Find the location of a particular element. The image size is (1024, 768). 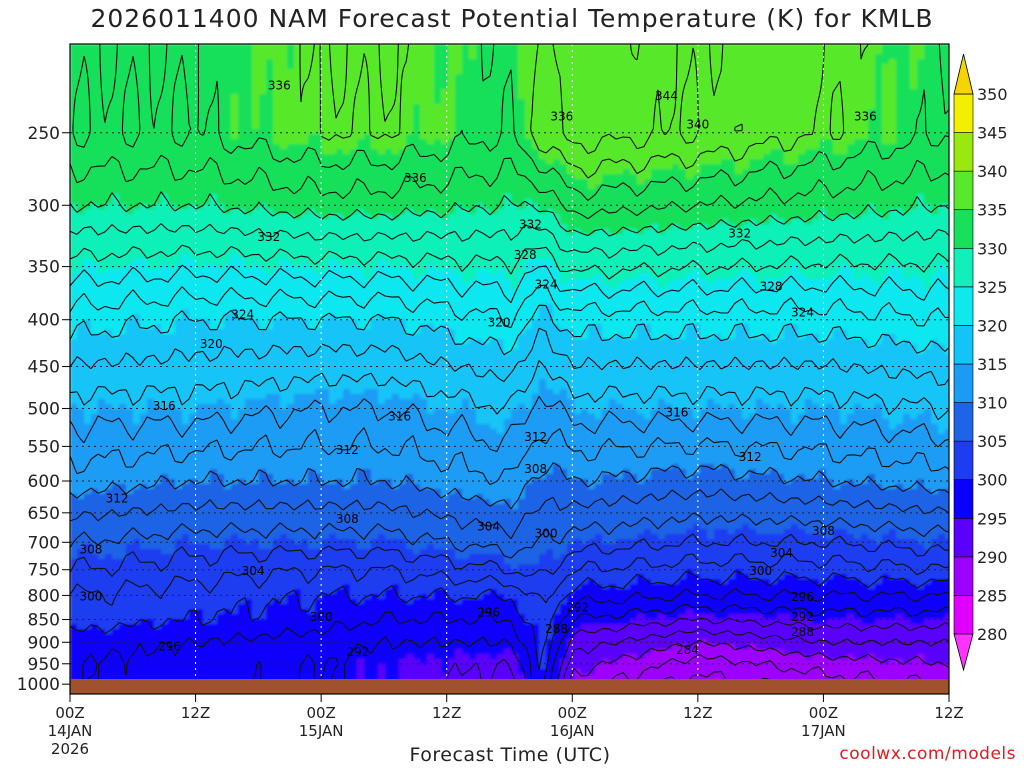

colorbar-tick-label: 285 is located at coordinates (992, 595).